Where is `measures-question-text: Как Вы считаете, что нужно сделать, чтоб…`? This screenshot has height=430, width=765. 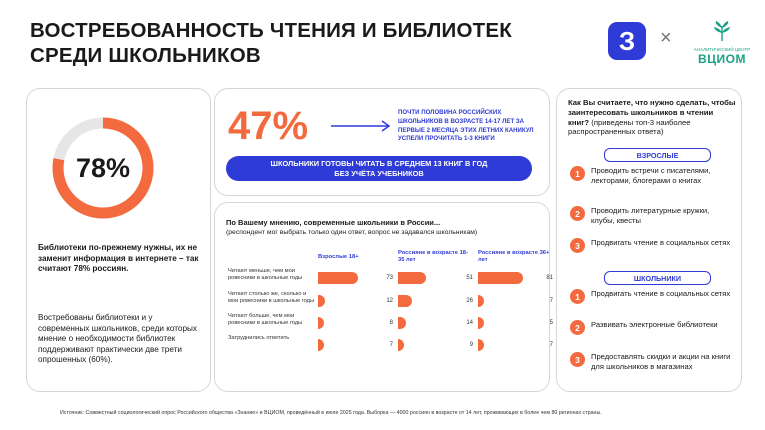 measures-question-text: Как Вы считаете, что нужно сделать, чтоб… is located at coordinates (652, 112).